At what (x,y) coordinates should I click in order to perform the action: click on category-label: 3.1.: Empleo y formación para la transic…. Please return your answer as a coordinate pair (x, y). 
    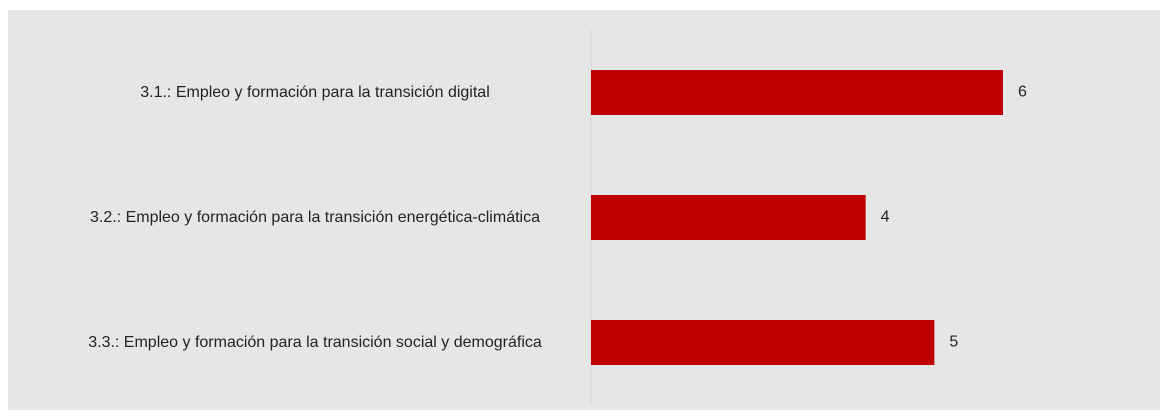
    Looking at the image, I should click on (315, 92).